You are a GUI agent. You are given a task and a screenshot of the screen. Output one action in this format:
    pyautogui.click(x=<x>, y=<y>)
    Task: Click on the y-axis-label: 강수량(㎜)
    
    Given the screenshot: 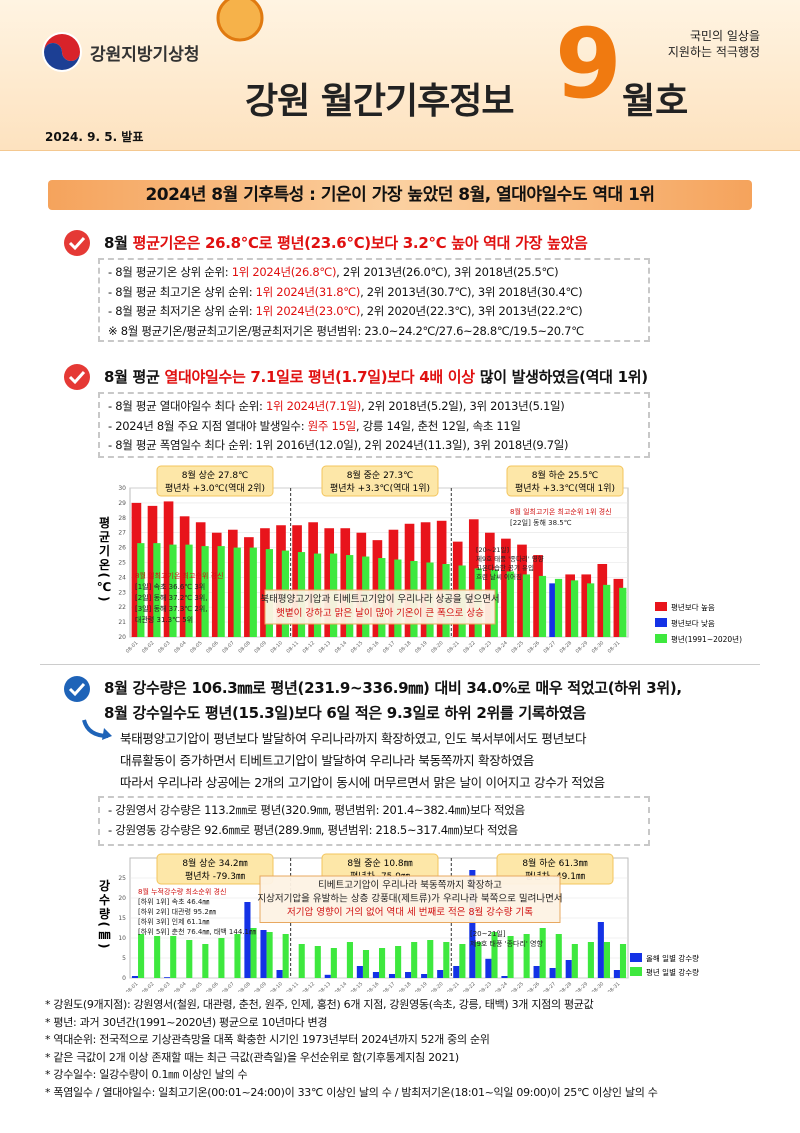 What is the action you would take?
    pyautogui.click(x=104, y=914)
    